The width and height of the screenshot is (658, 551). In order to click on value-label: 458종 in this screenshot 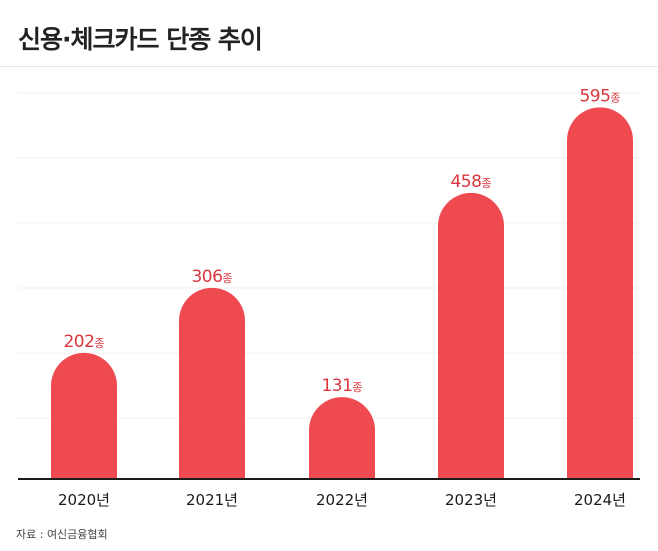, I will do `click(470, 182)`.